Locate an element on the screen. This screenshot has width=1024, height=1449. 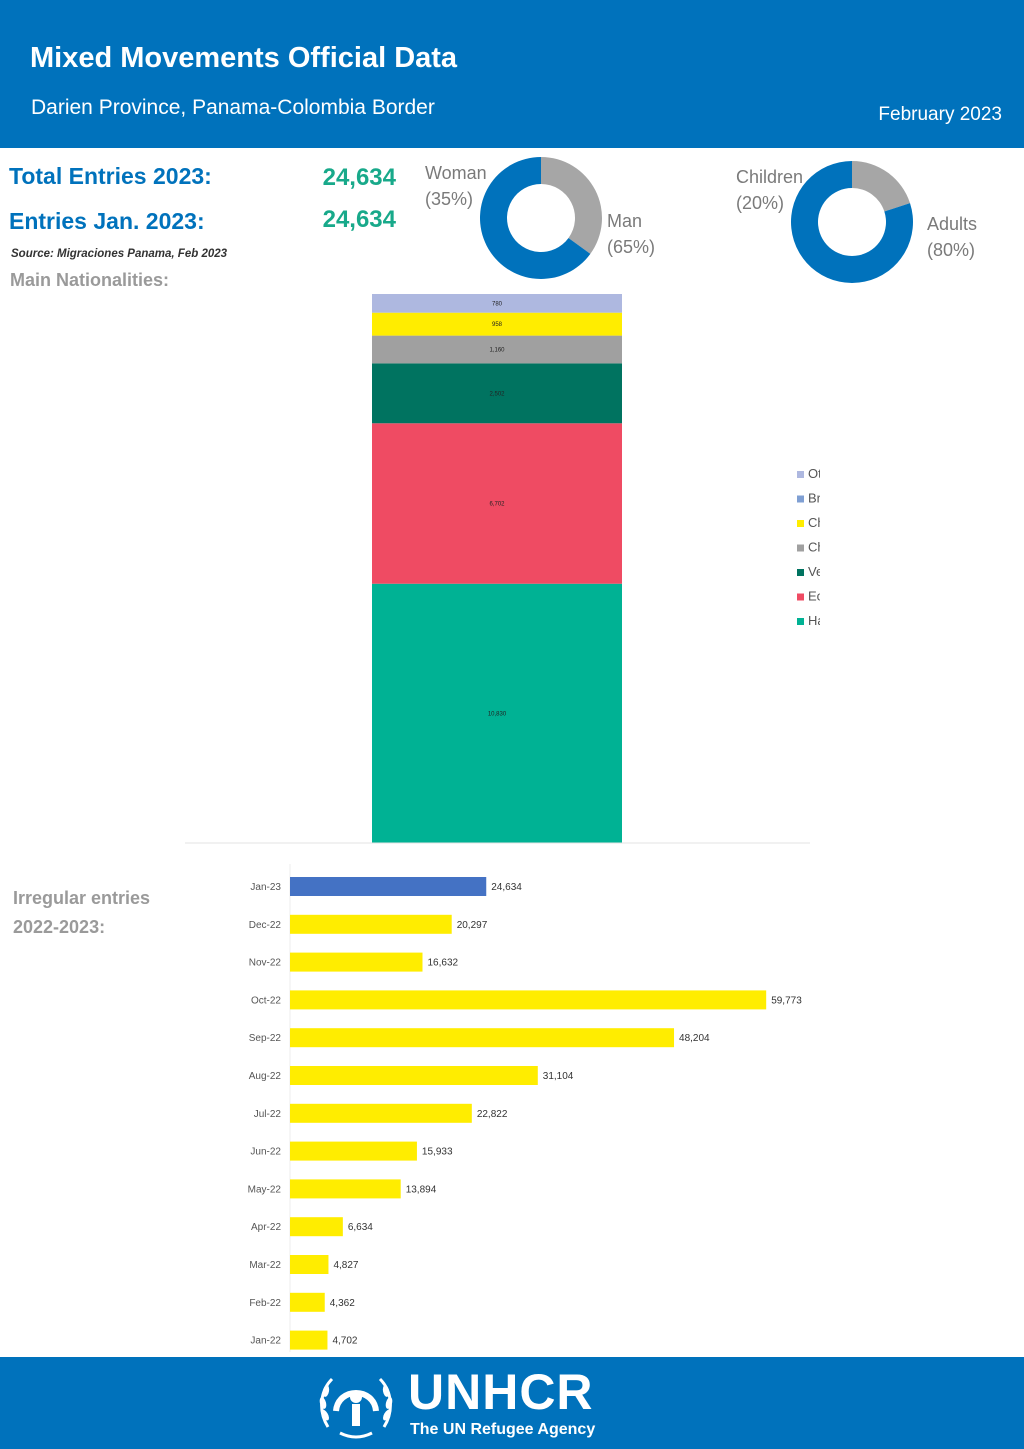
stack-segment-chile is located at coordinates (497, 349).